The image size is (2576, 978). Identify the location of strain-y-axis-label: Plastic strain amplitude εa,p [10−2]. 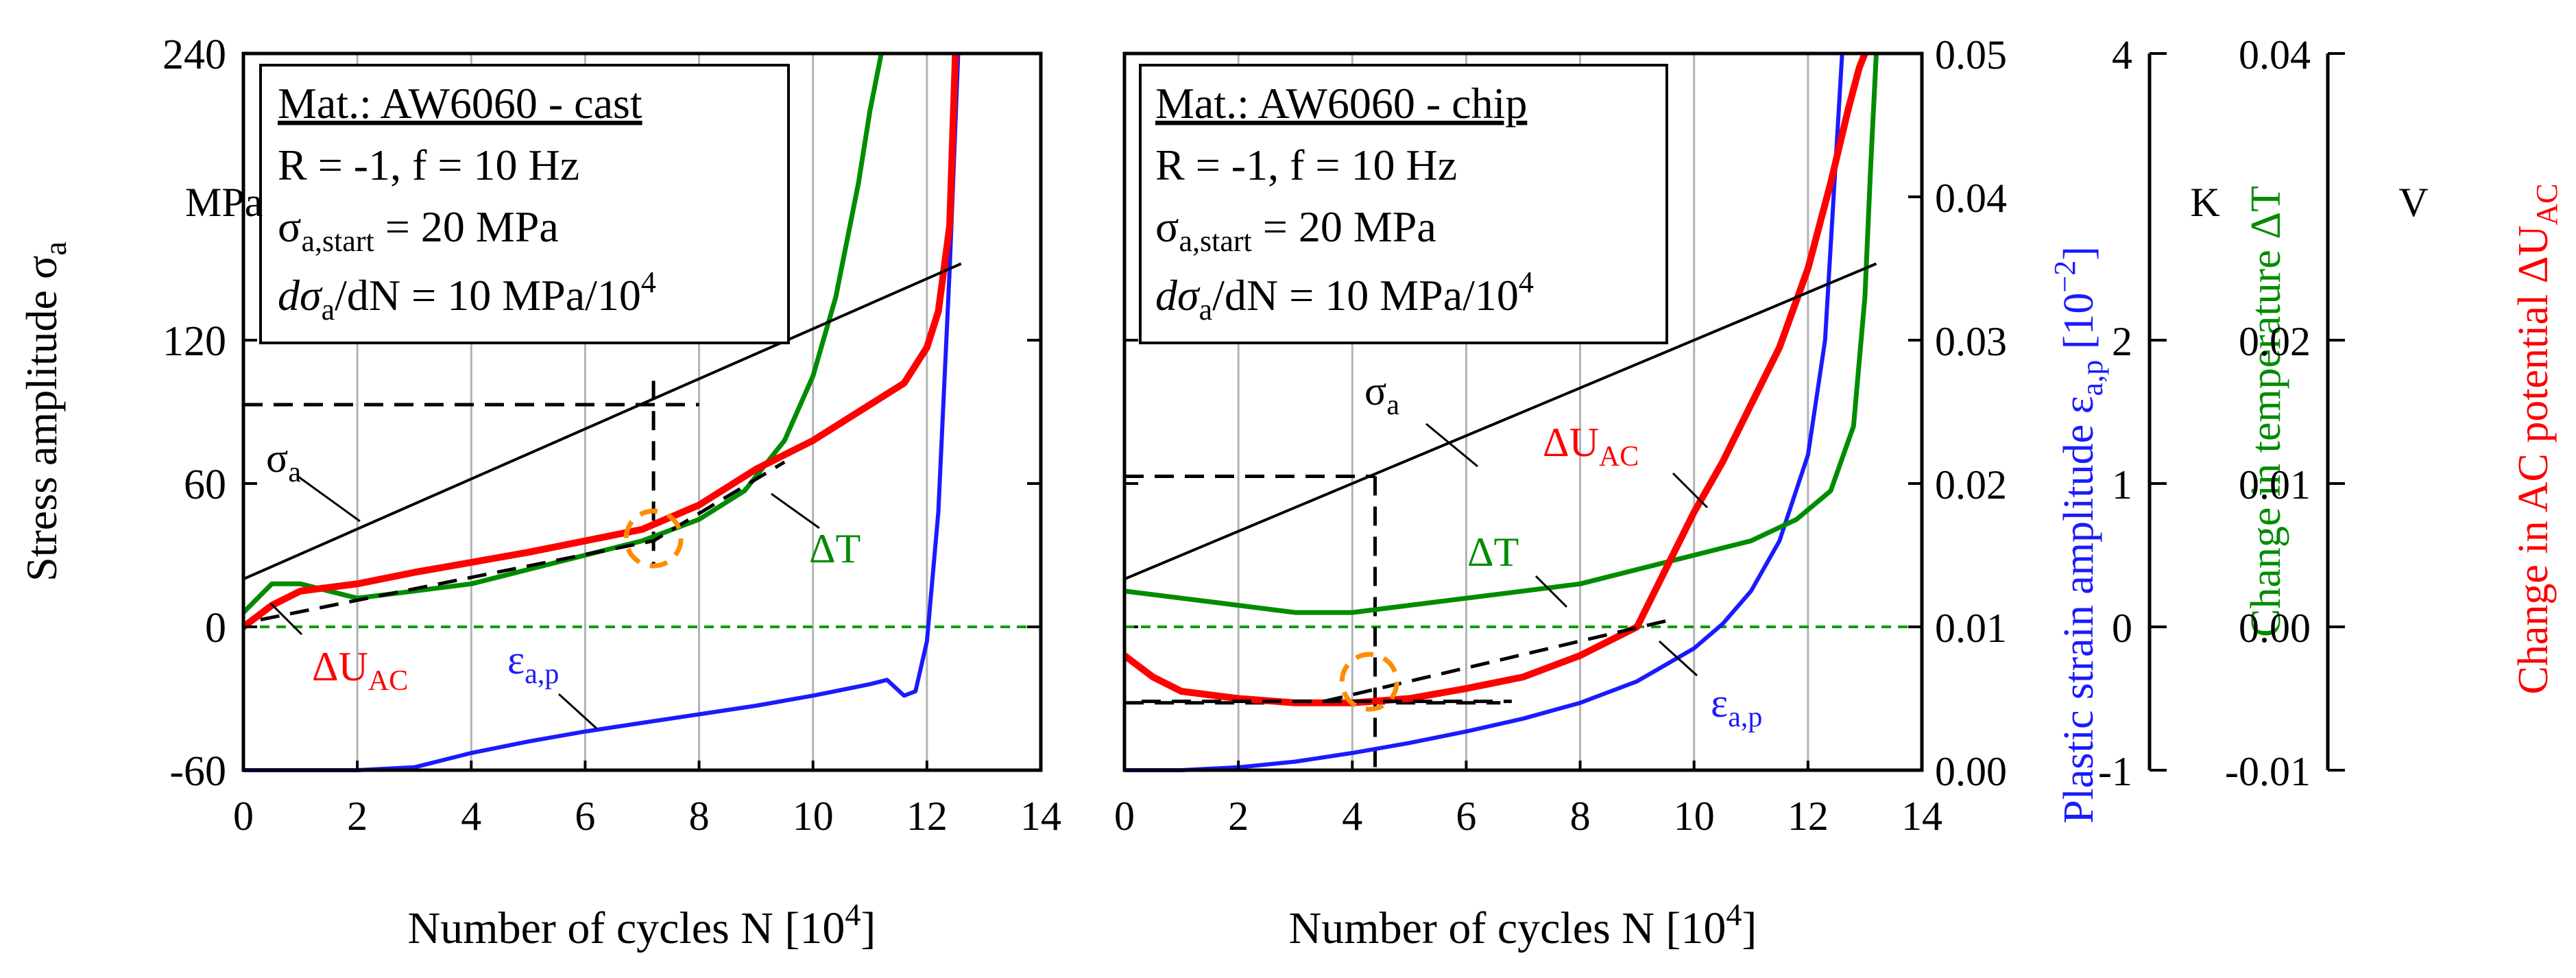
(2079, 535).